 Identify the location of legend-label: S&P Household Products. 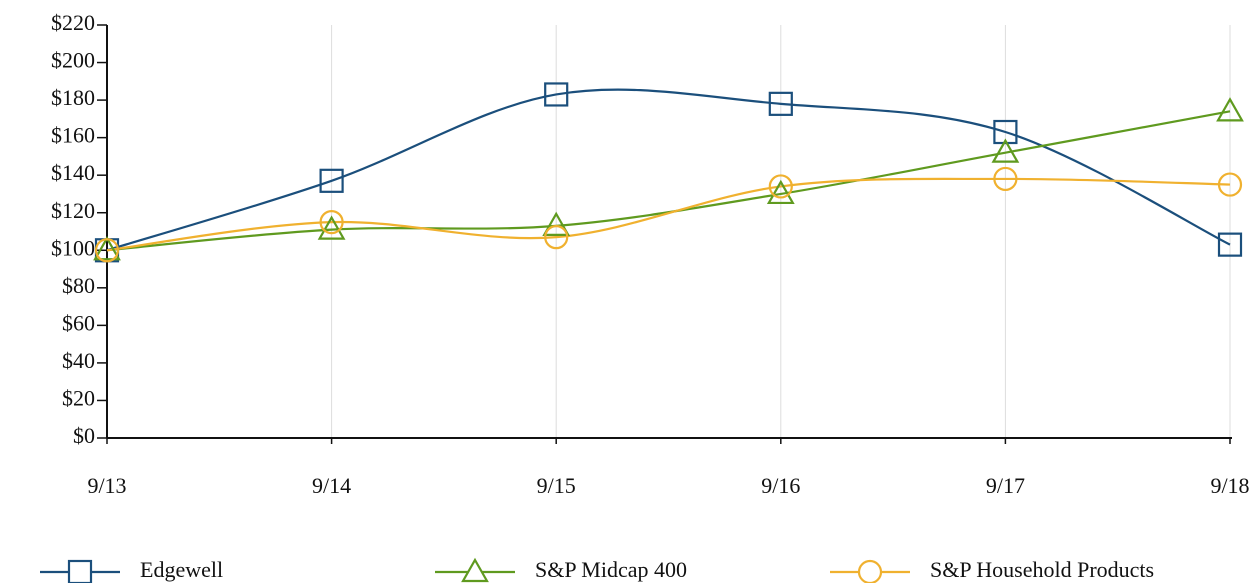
(1042, 569).